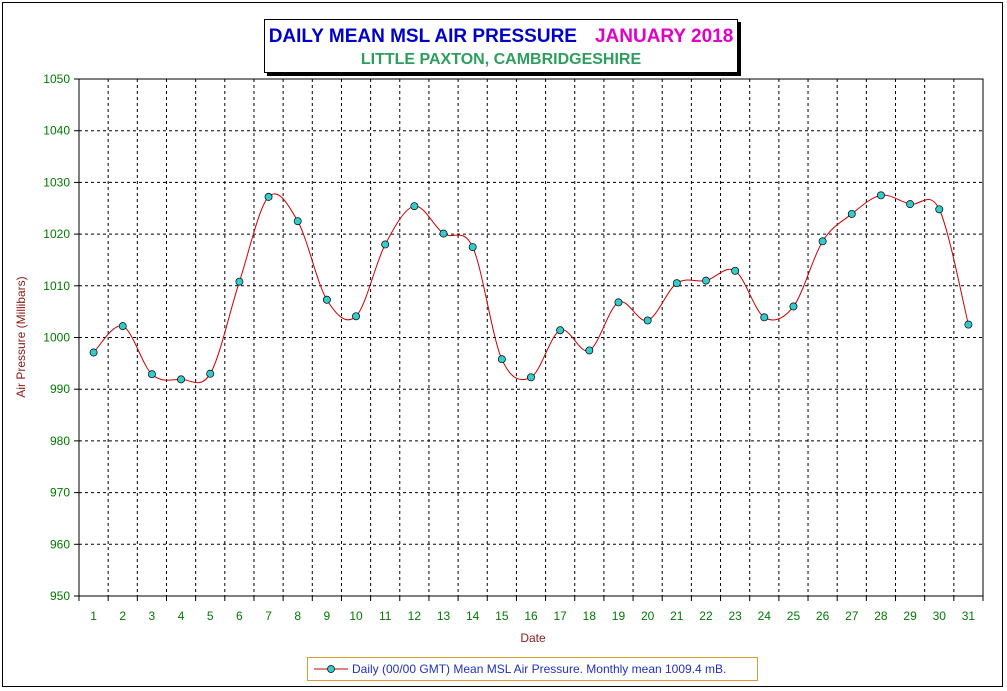 This screenshot has height=691, width=1007. I want to click on y-tick-label: 1010, so click(56, 286).